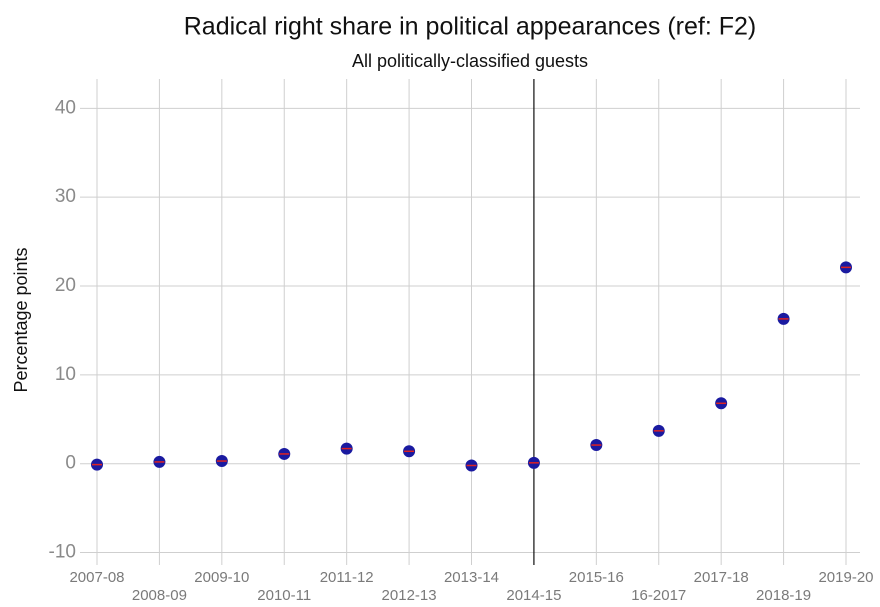 This screenshot has width=880, height=607. I want to click on x-tick-label: 2013-14, so click(471, 577).